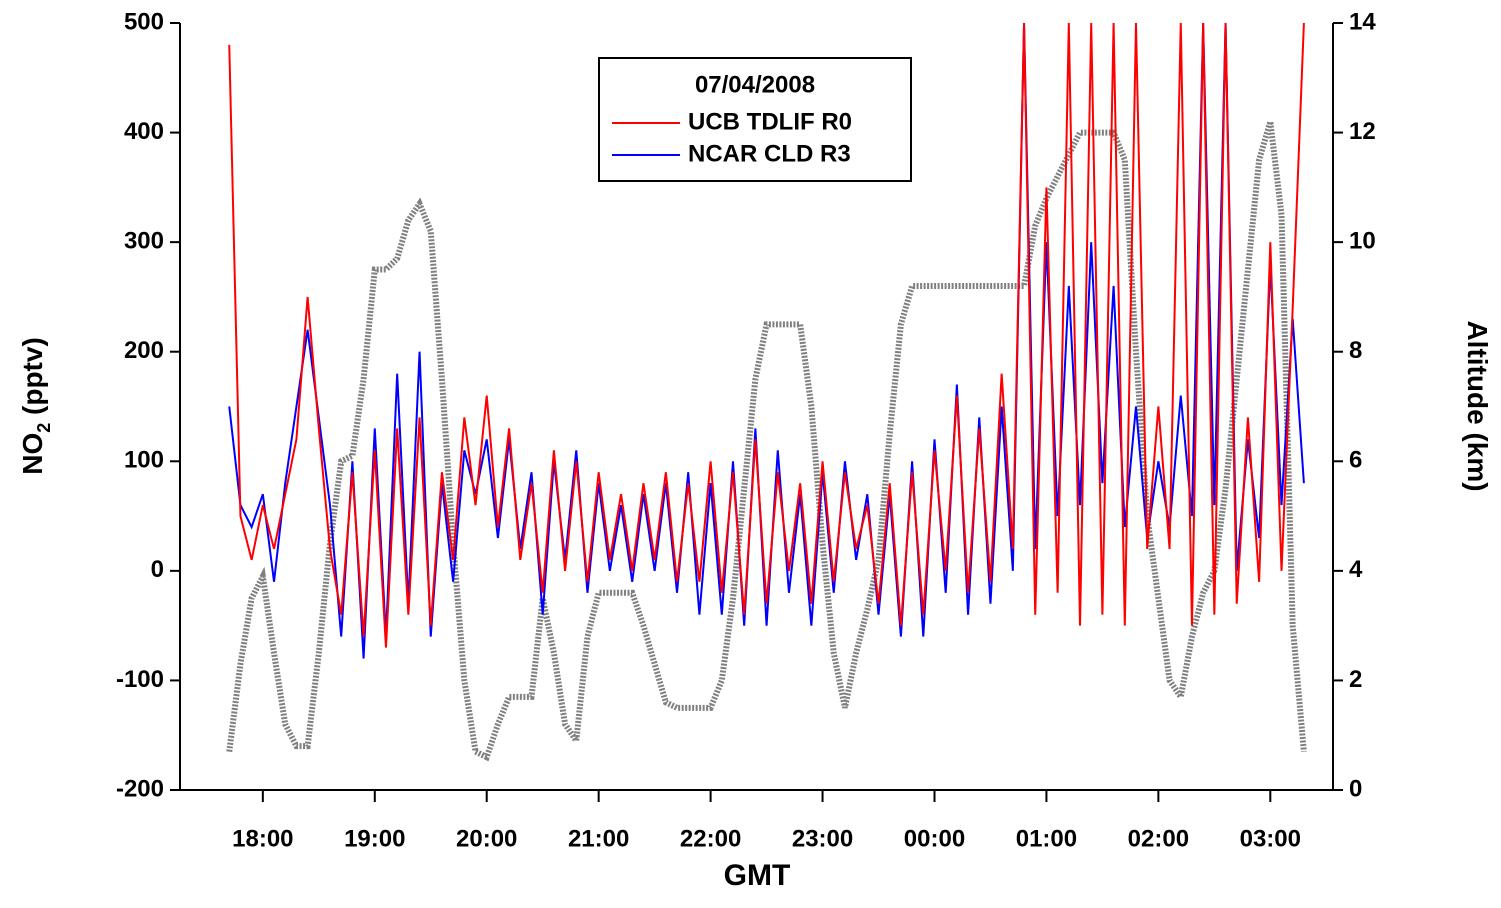 The width and height of the screenshot is (1501, 908). I want to click on legend: 07/04/2008, so click(755, 119).